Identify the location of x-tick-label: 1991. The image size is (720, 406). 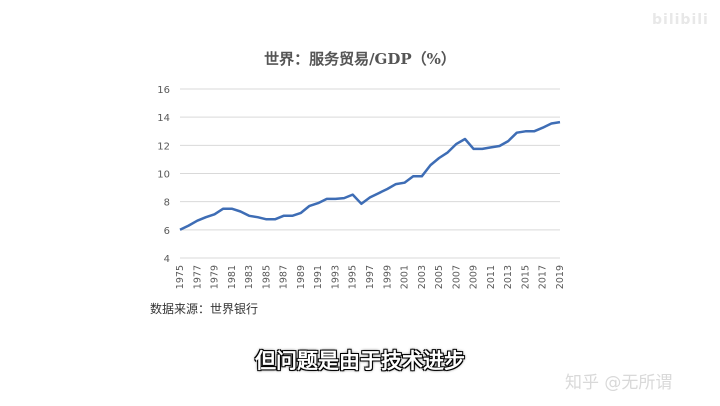
(318, 277).